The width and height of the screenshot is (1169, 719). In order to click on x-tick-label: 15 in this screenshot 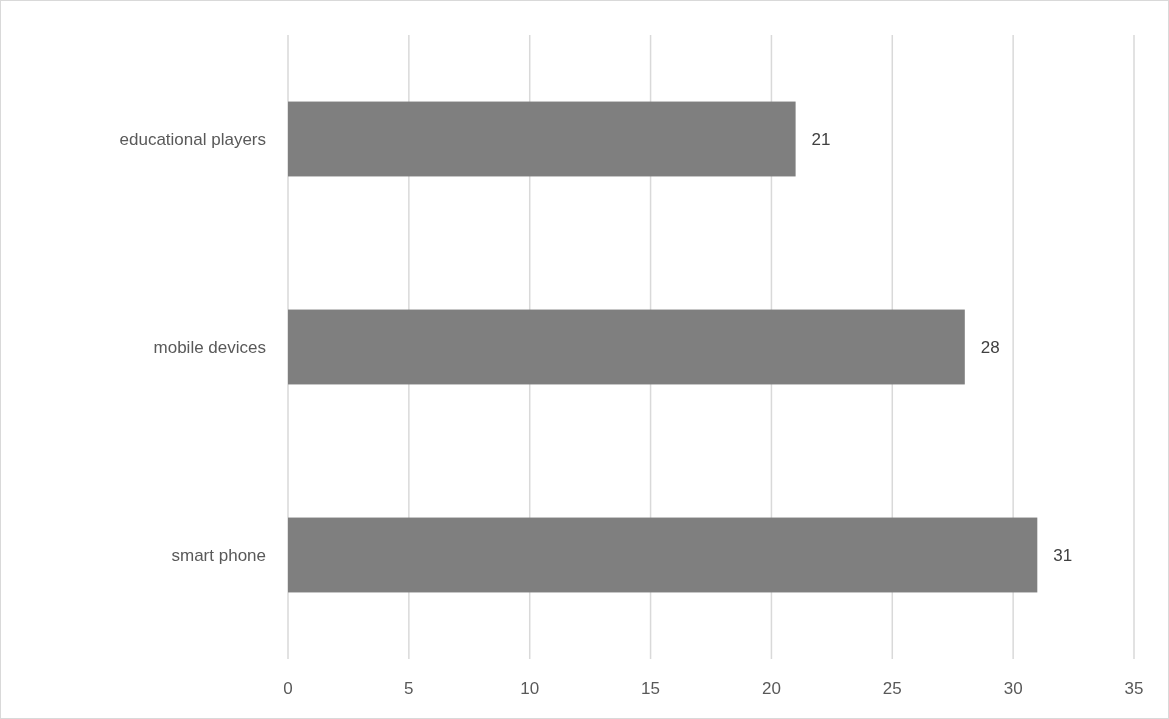, I will do `click(651, 688)`.